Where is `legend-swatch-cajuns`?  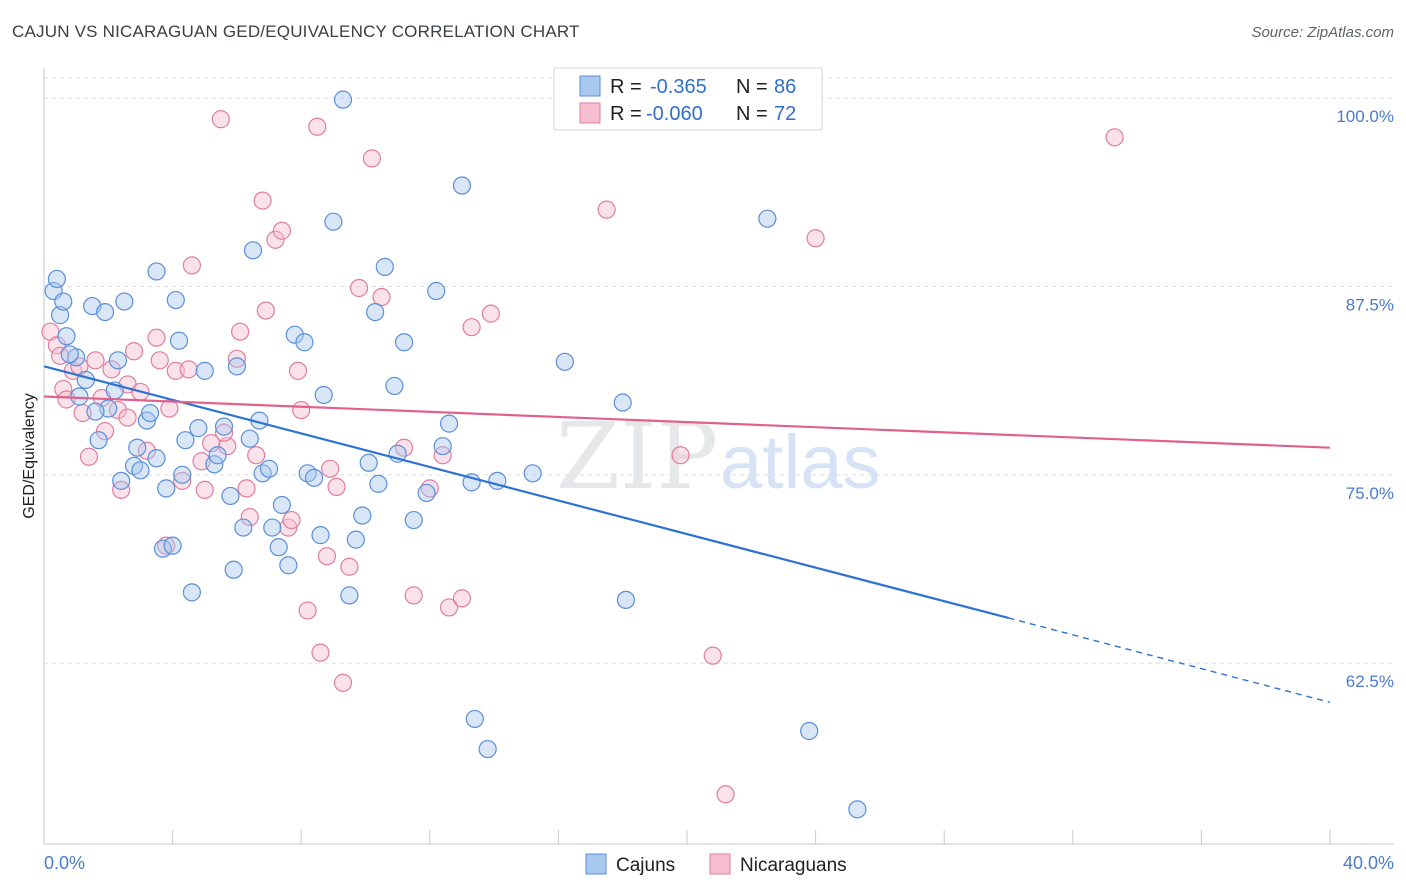
legend-swatch-cajuns is located at coordinates (590, 86).